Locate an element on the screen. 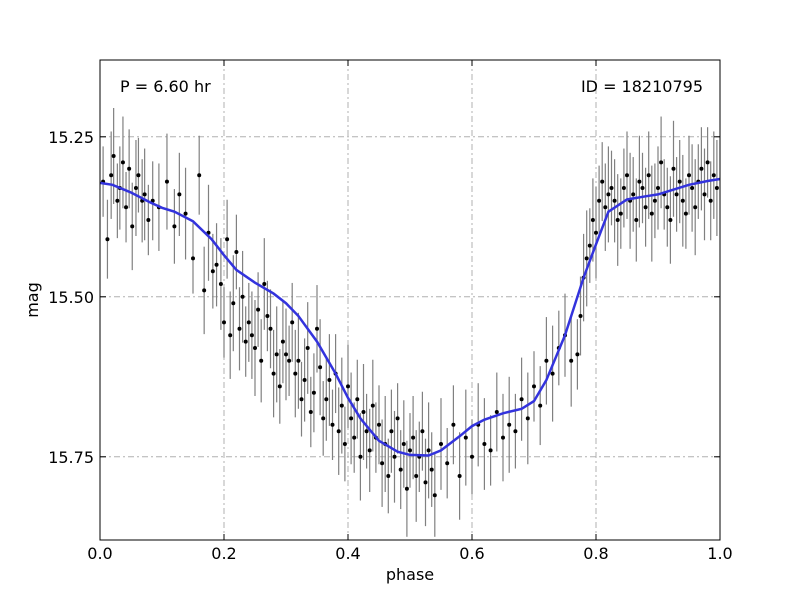 The width and height of the screenshot is (800, 600). id-annotation: ID = 18210795 is located at coordinates (642, 86).